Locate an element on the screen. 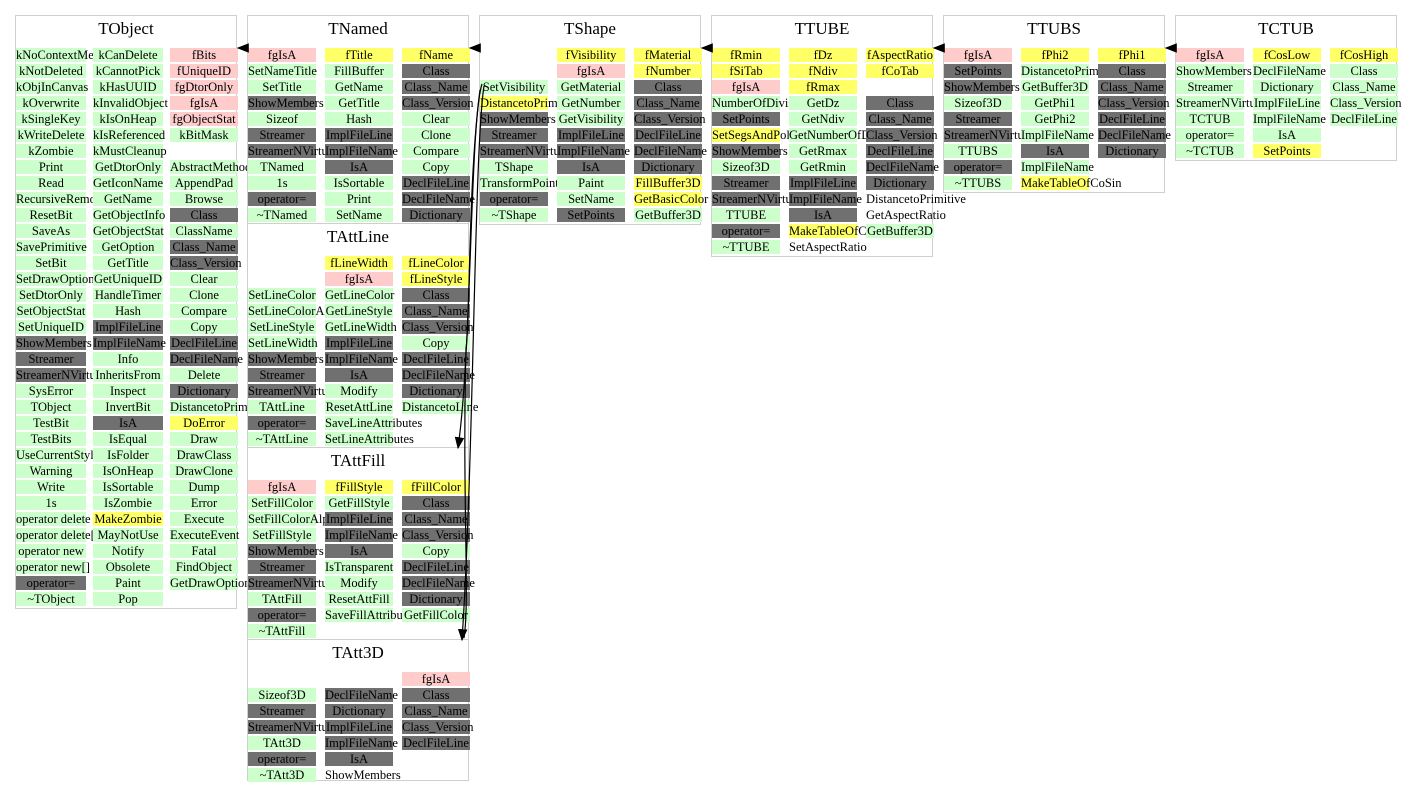  member-item: ClassName is located at coordinates (204, 231).